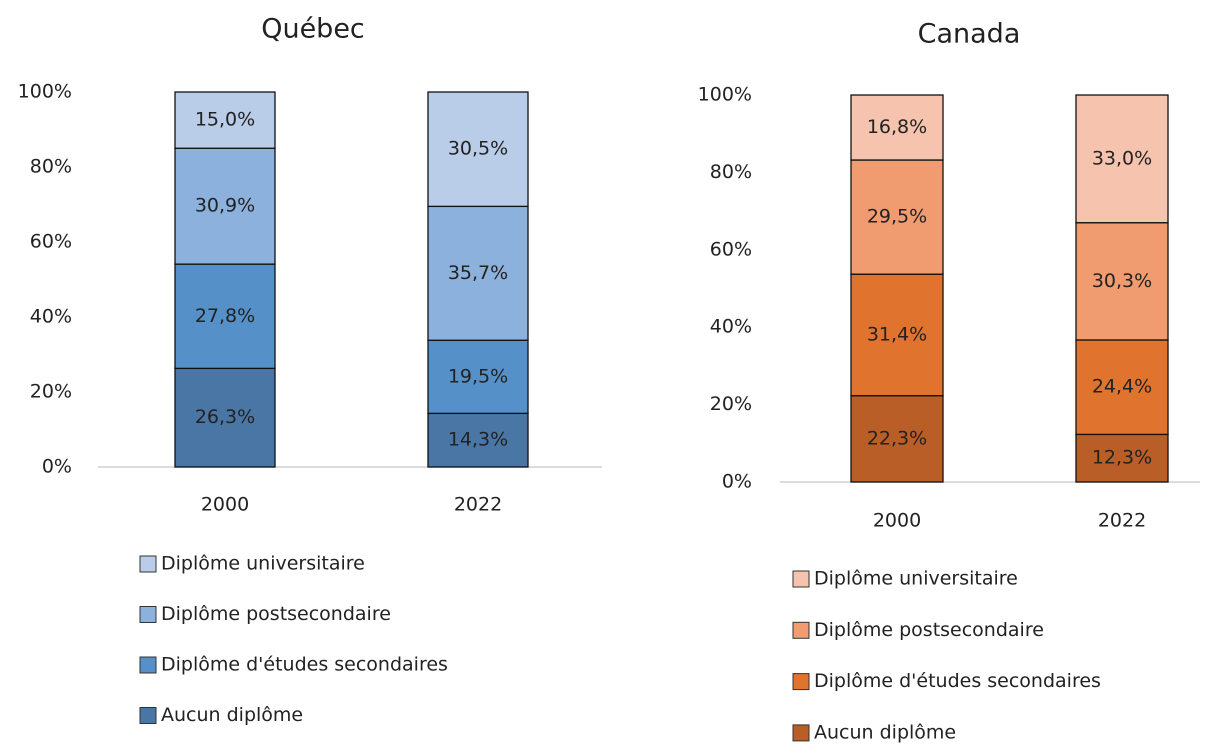 This screenshot has height=744, width=1221. I want to click on data-label: 26,3%, so click(225, 417).